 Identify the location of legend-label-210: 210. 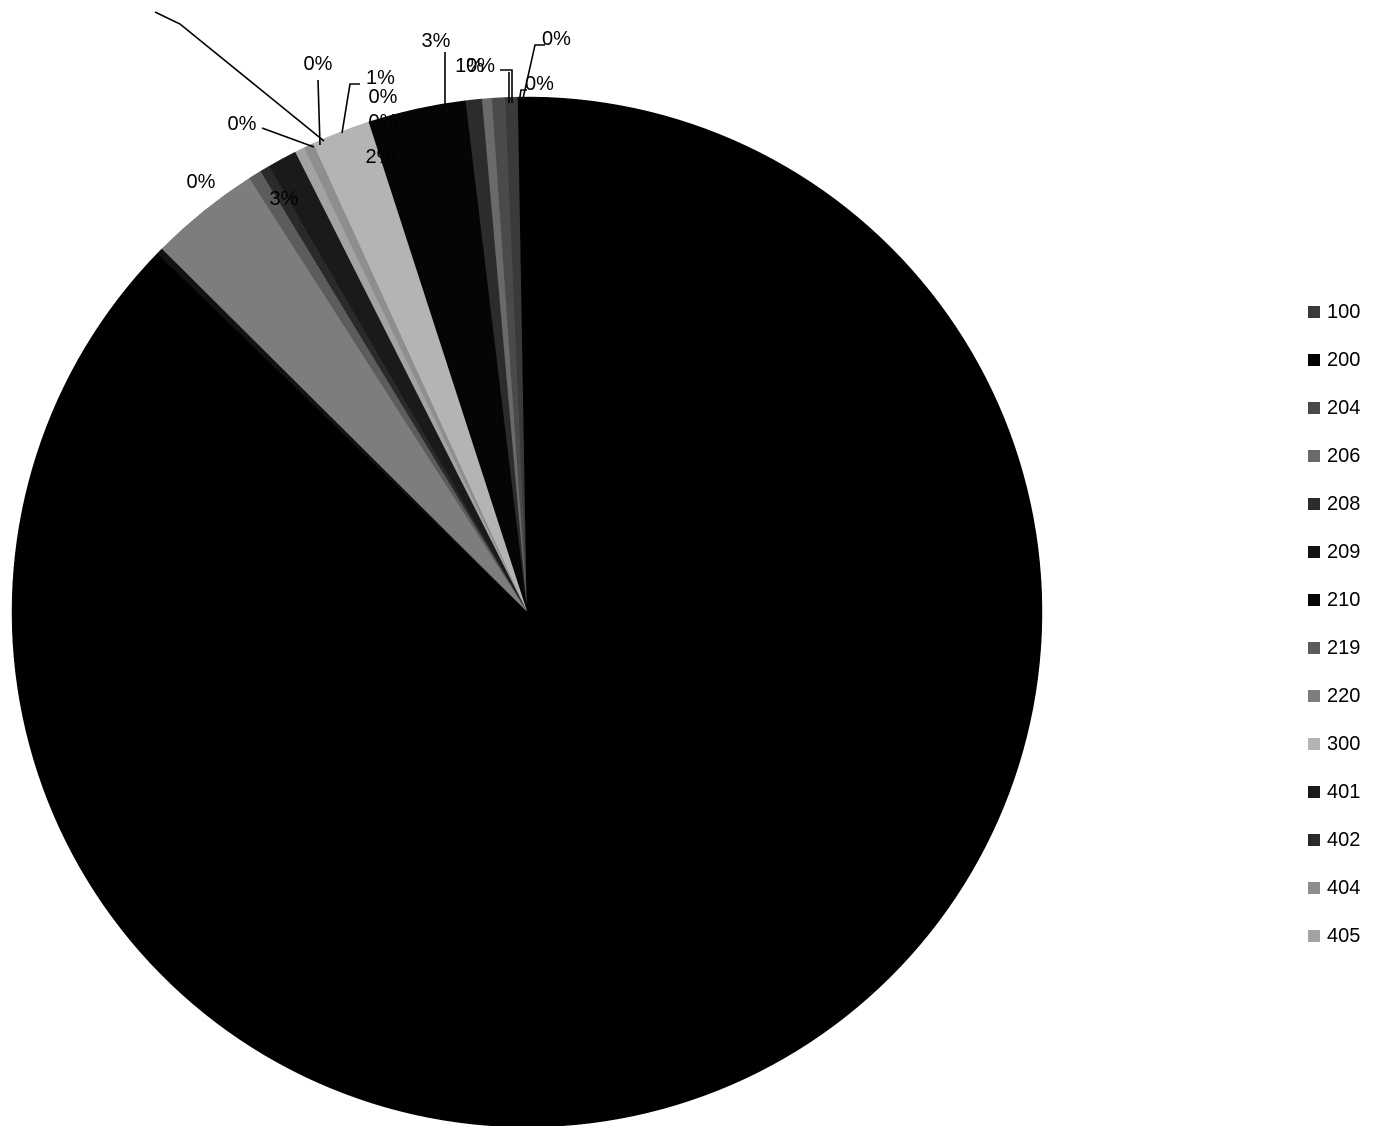
(1344, 600).